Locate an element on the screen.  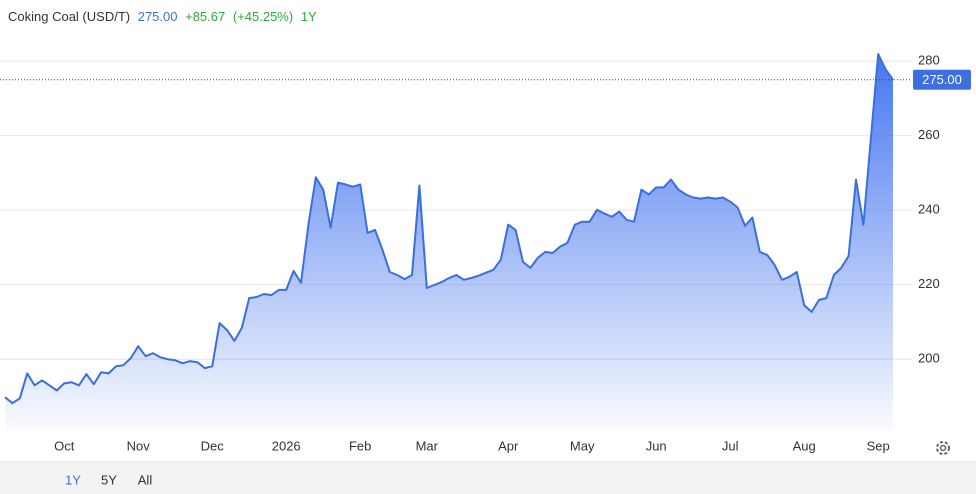
change: +85.67 is located at coordinates (205, 16).